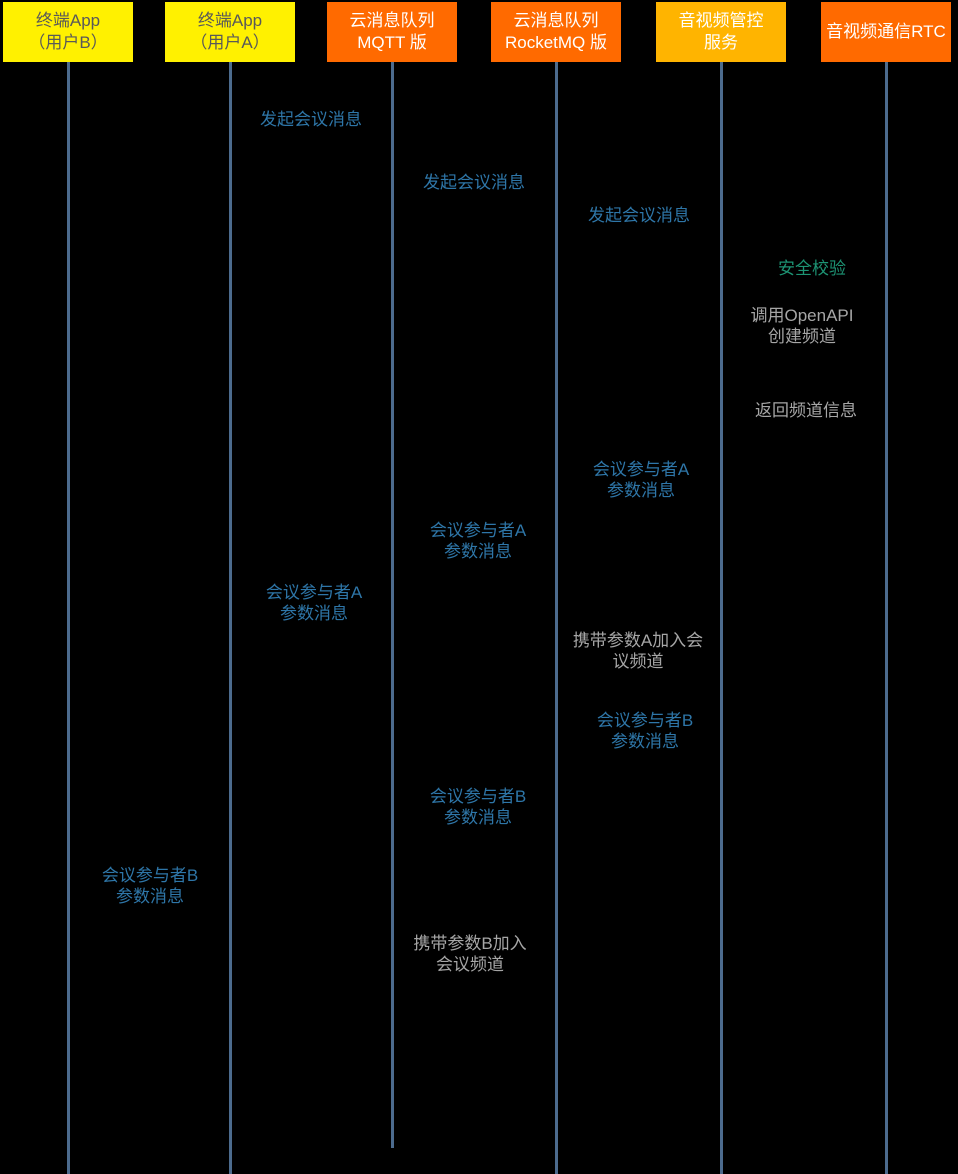 Image resolution: width=958 pixels, height=1174 pixels. What do you see at coordinates (478, 807) in the screenshot?
I see `message-label-participant-b-params-2: 会议参与者B 参数消息` at bounding box center [478, 807].